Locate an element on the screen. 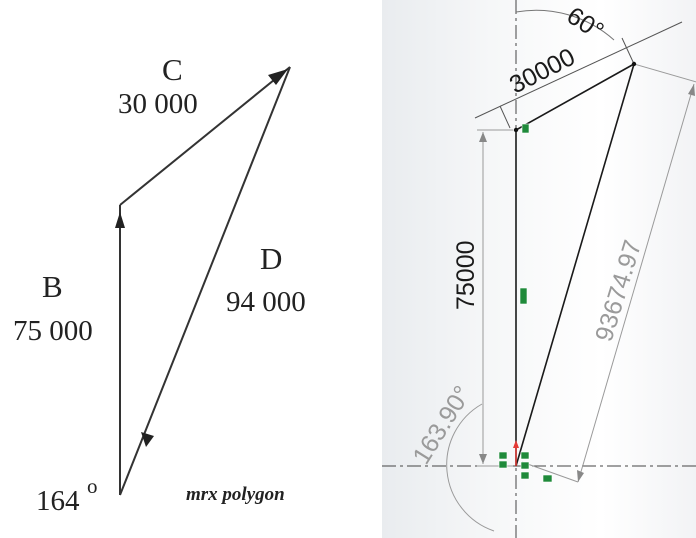 The image size is (696, 538). dim-93674-97: 93674.97 is located at coordinates (618, 291).